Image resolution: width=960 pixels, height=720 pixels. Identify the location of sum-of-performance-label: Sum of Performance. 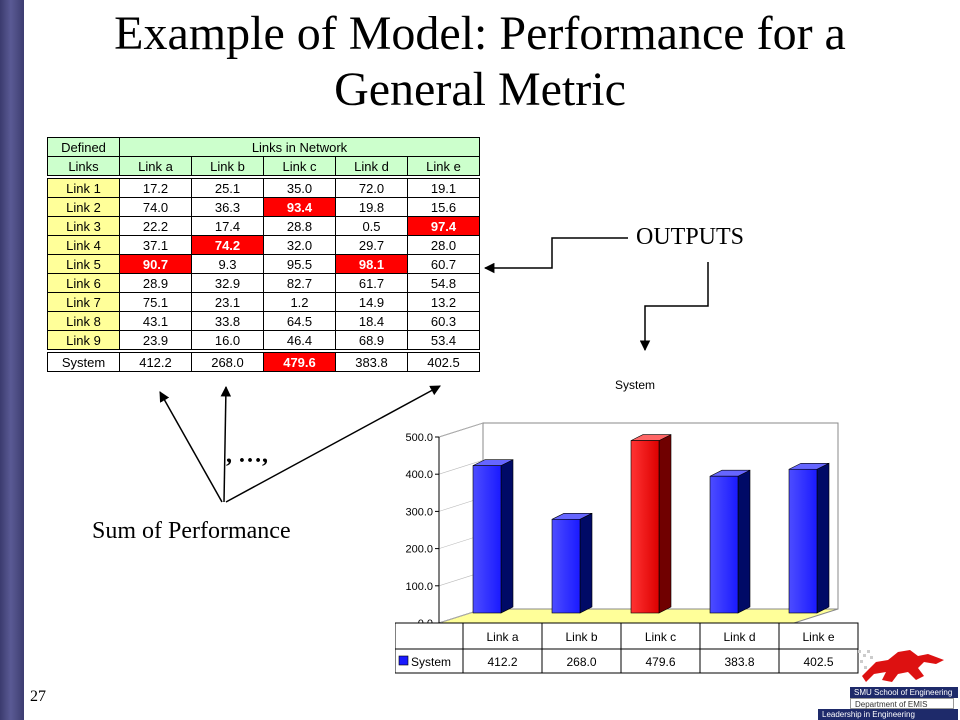
(191, 531).